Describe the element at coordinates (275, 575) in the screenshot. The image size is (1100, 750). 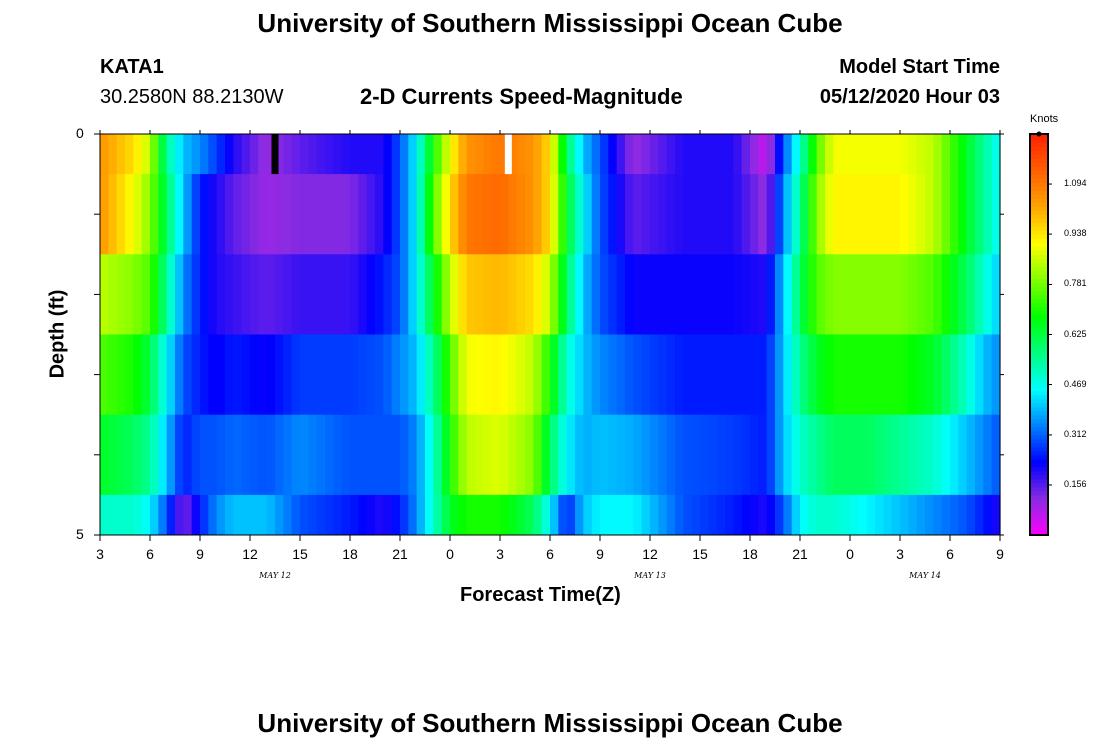
I see `date-label: MAY 12` at that location.